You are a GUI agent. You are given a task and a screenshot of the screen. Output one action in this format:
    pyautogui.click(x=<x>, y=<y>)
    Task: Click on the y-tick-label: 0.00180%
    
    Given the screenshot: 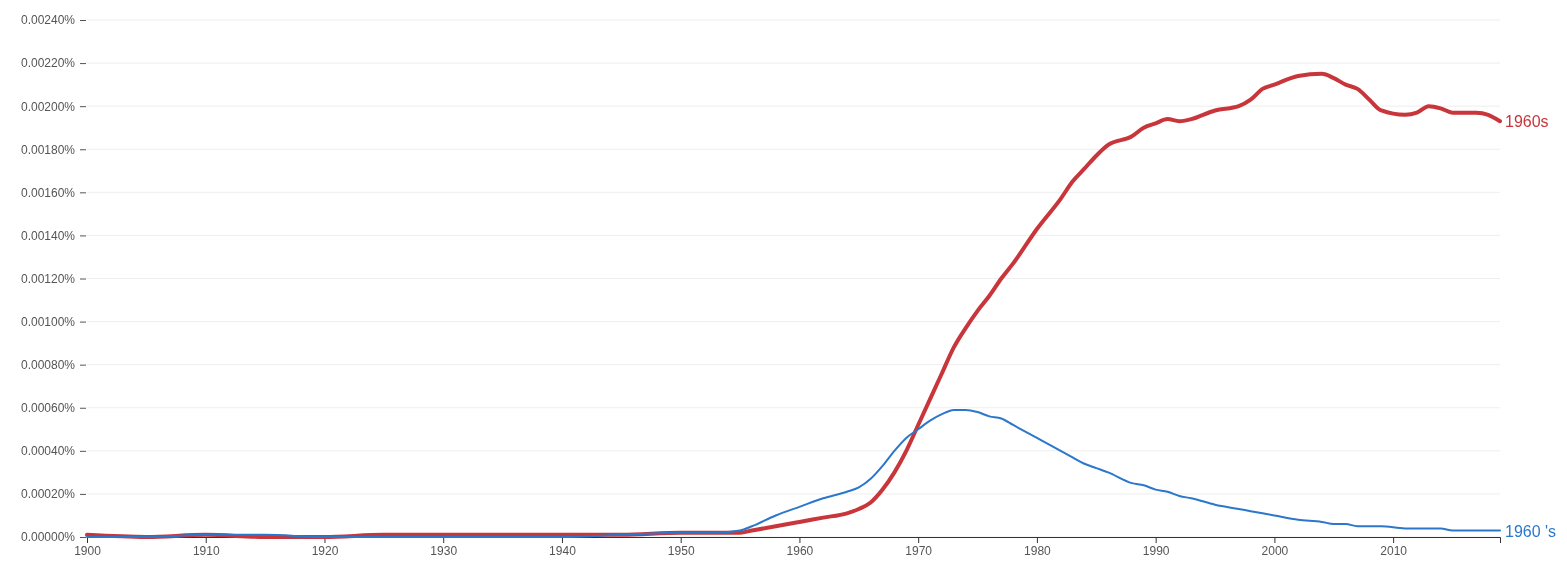 What is the action you would take?
    pyautogui.click(x=48, y=149)
    